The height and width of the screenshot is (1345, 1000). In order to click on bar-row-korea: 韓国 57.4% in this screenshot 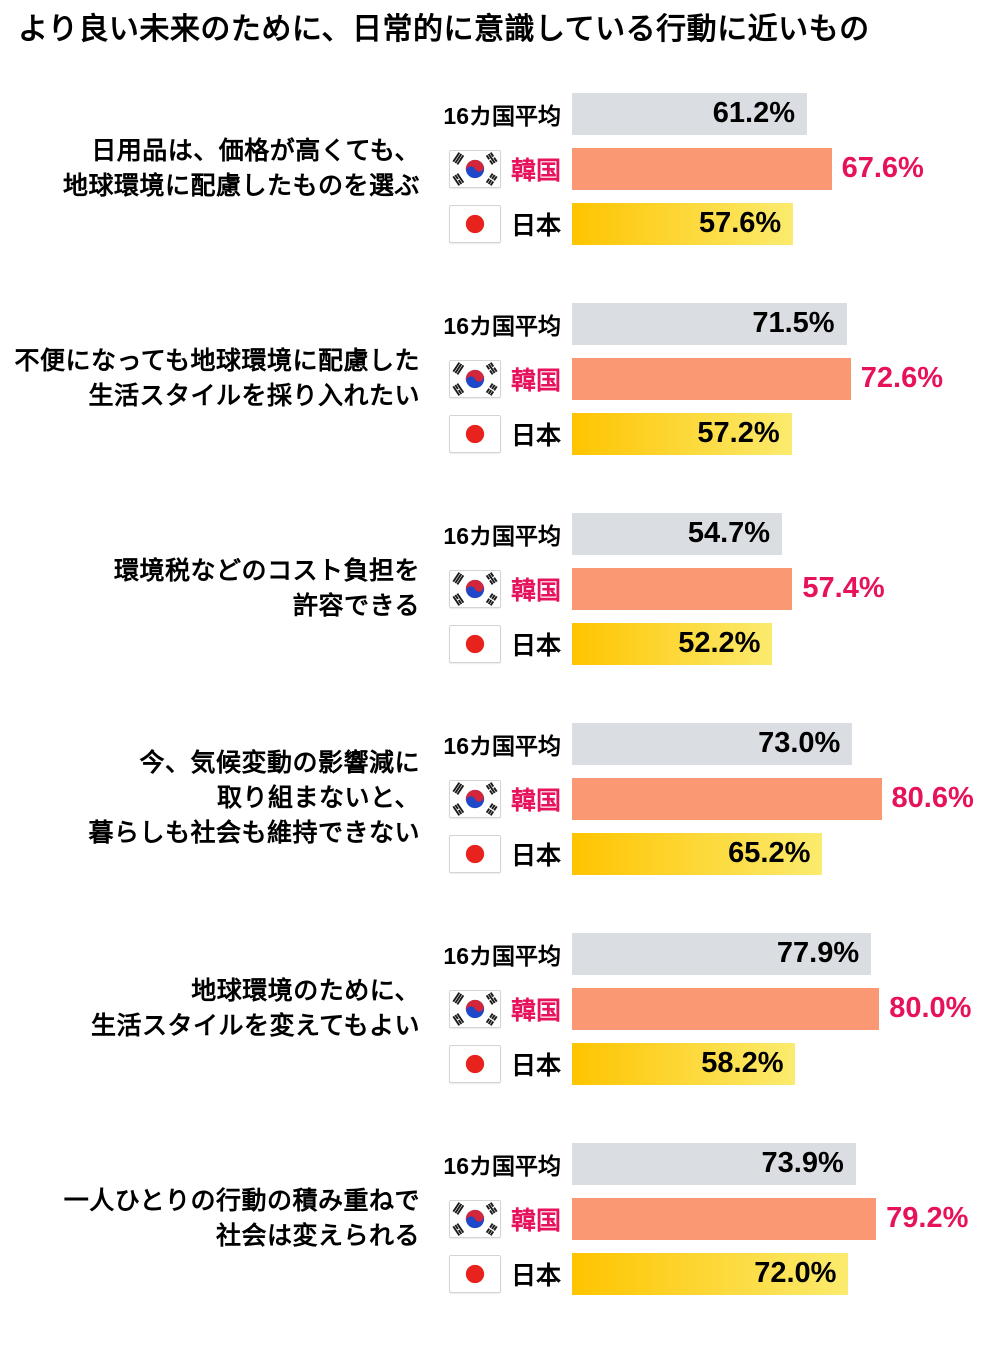, I will do `click(657, 588)`.